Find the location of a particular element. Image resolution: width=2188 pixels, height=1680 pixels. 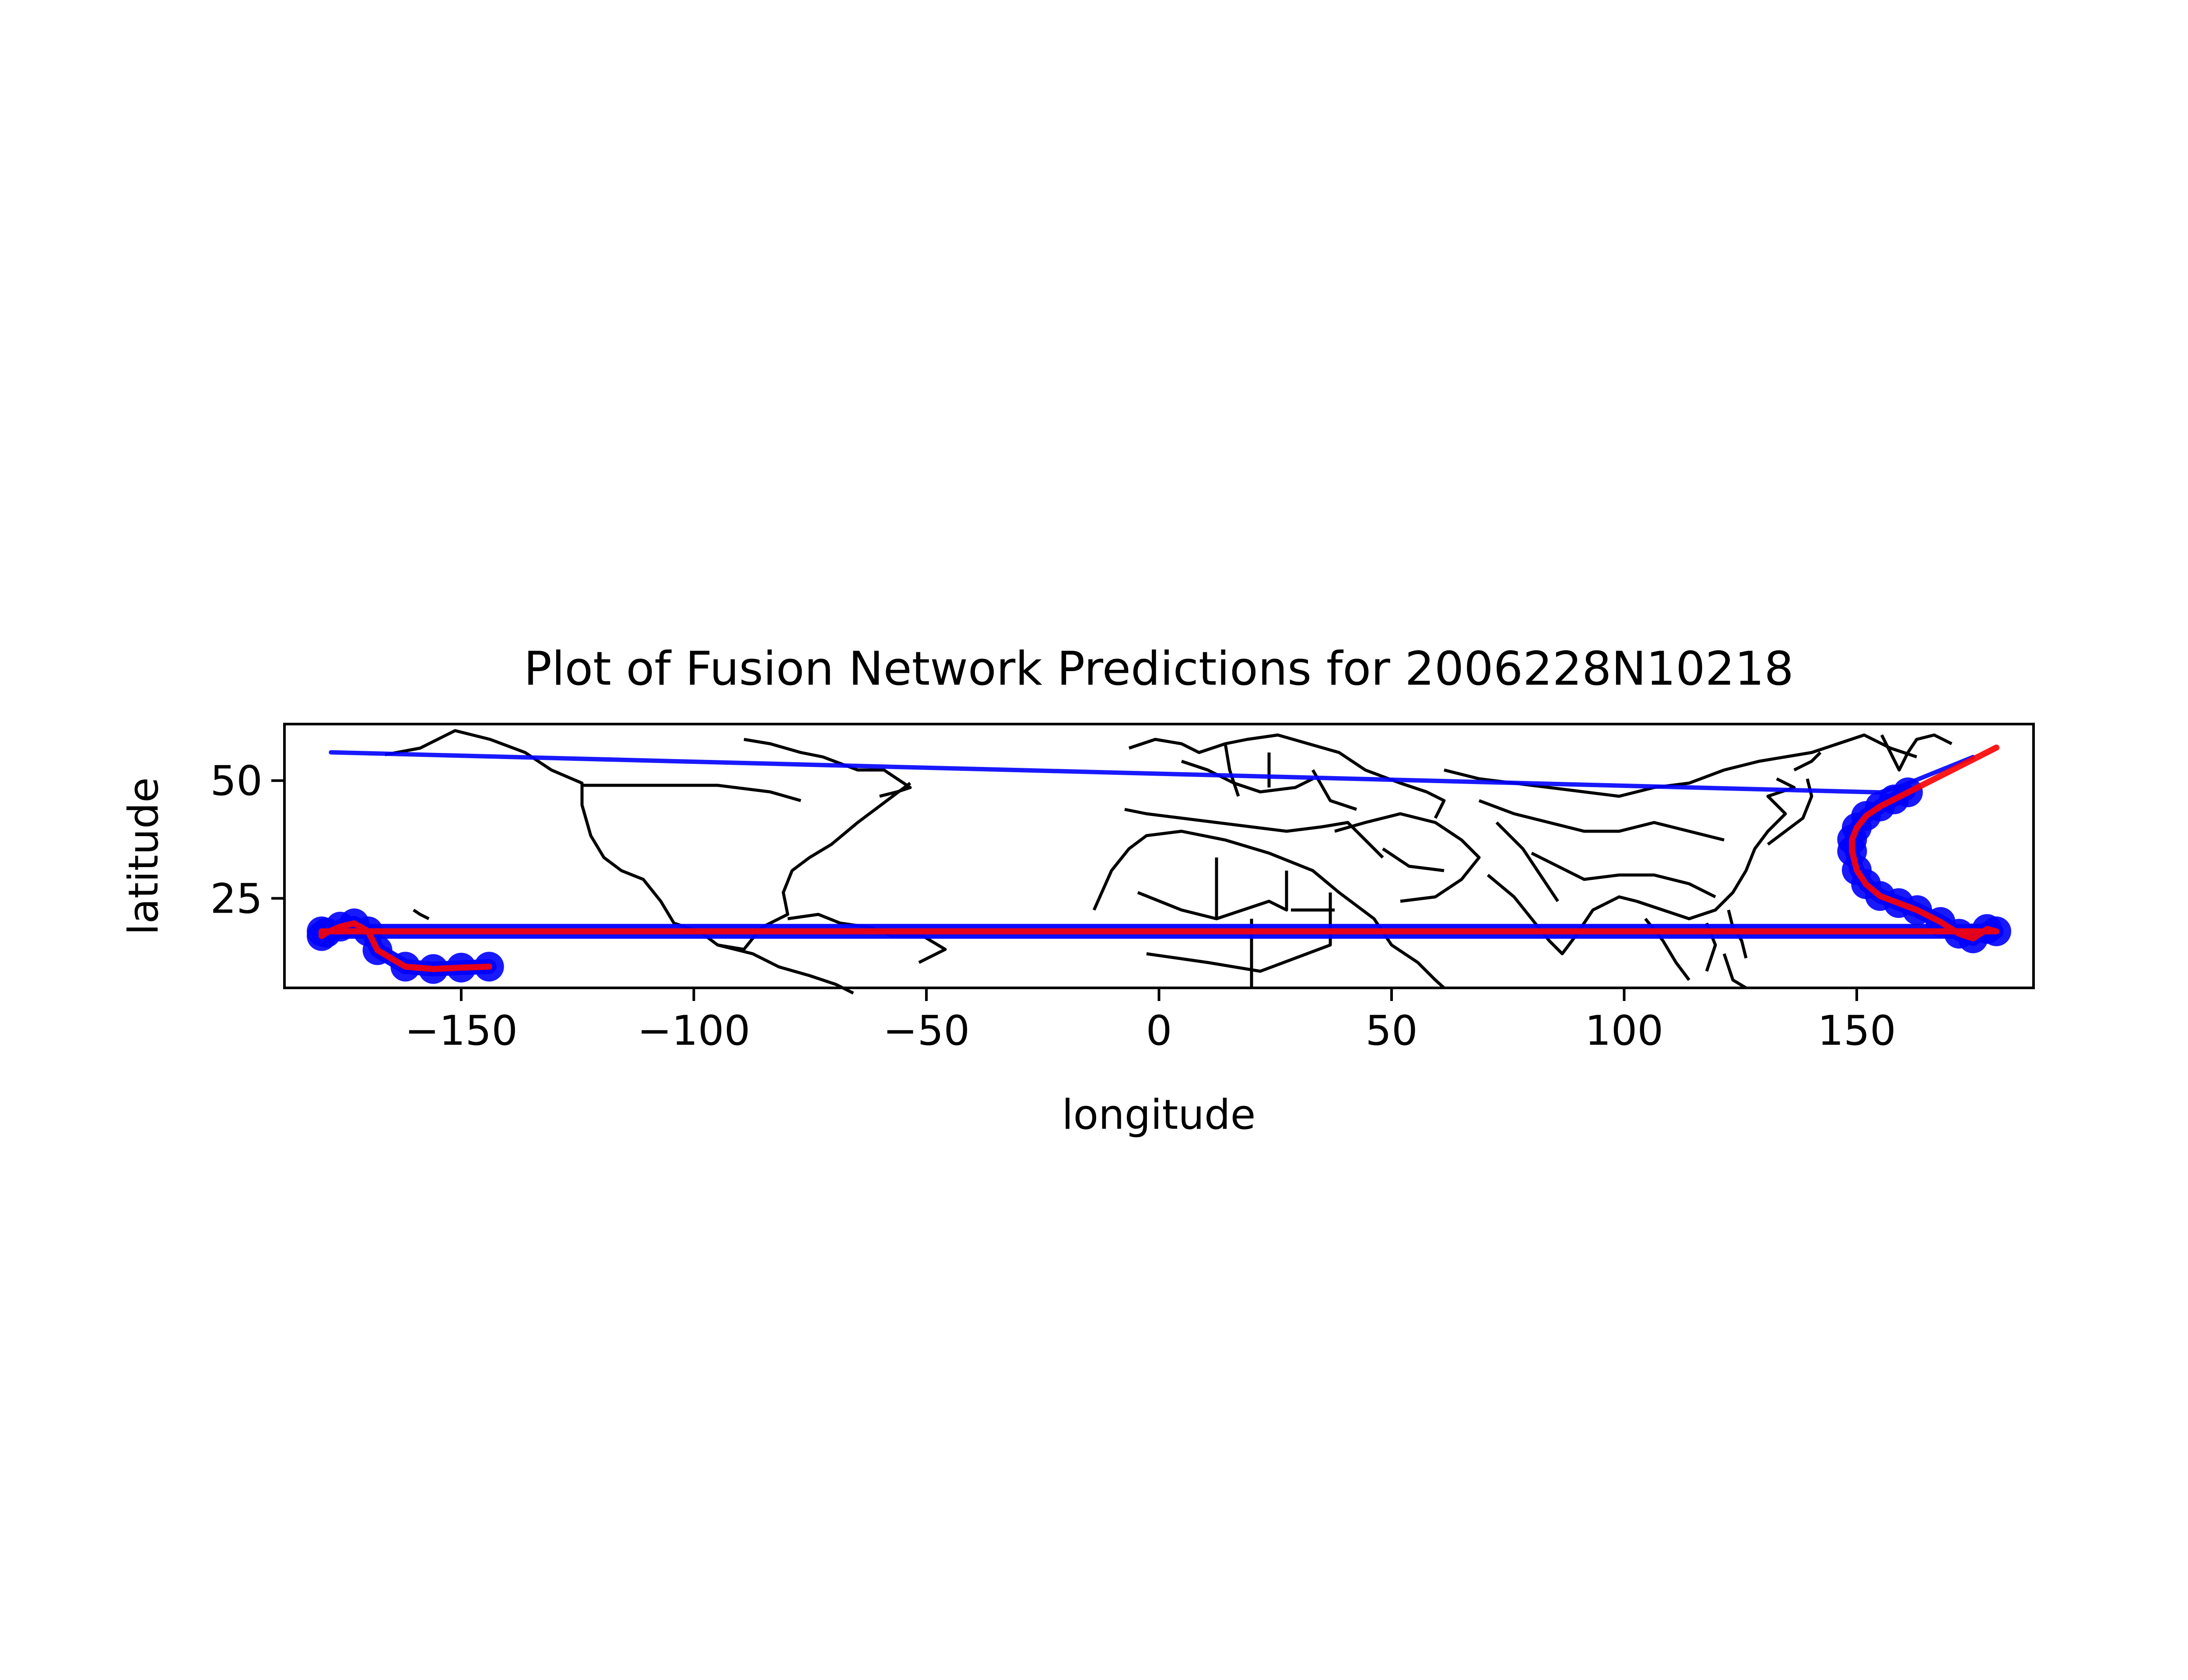

series-layer is located at coordinates (1159, 864).